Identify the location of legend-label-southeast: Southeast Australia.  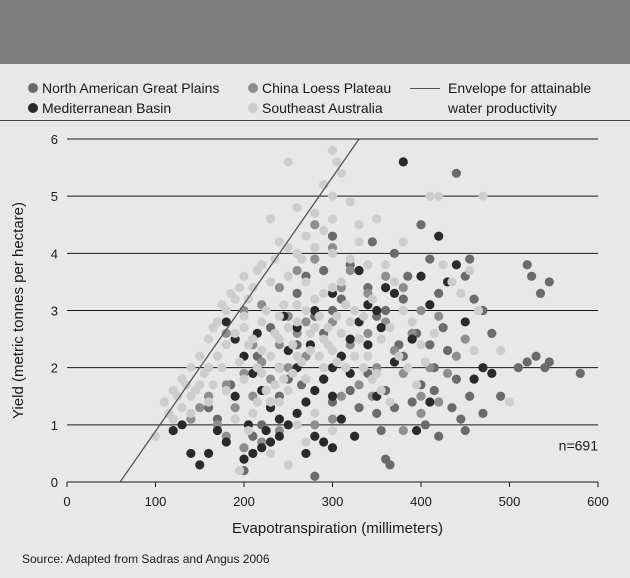
(322, 108).